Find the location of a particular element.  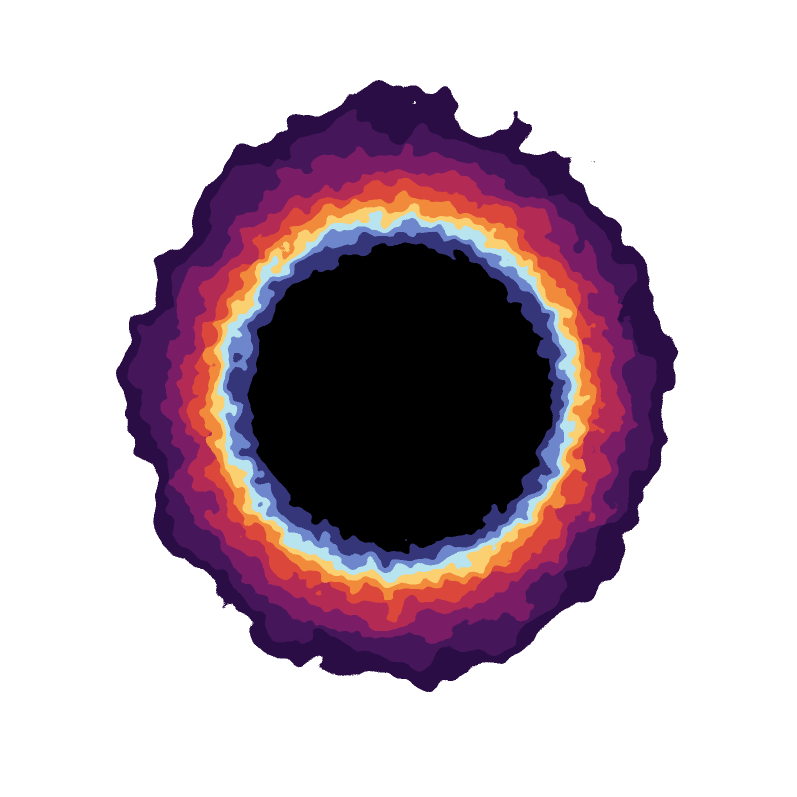

void is located at coordinates (400, 396).